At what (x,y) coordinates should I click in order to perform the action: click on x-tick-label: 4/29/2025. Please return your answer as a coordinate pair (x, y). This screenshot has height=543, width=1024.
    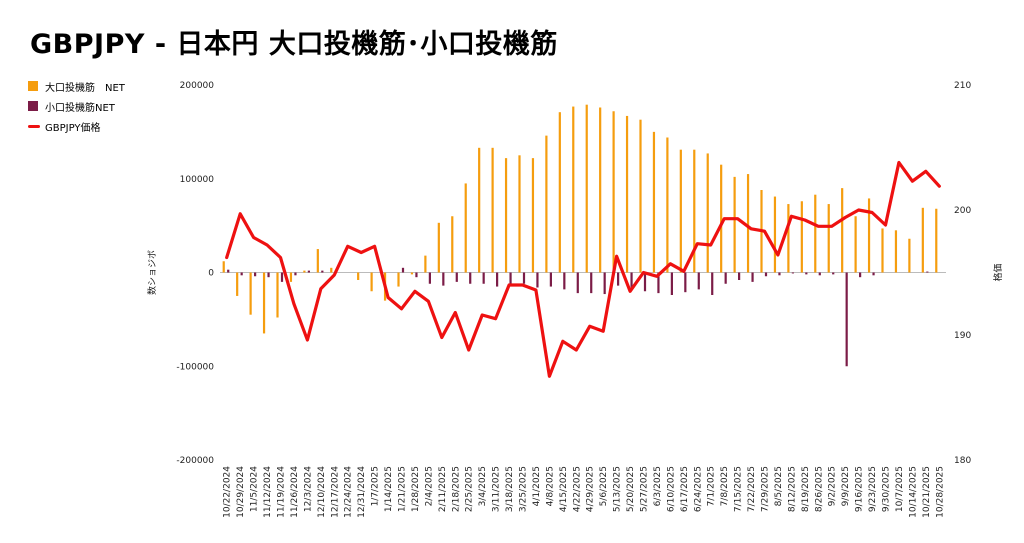
    Looking at the image, I should click on (591, 489).